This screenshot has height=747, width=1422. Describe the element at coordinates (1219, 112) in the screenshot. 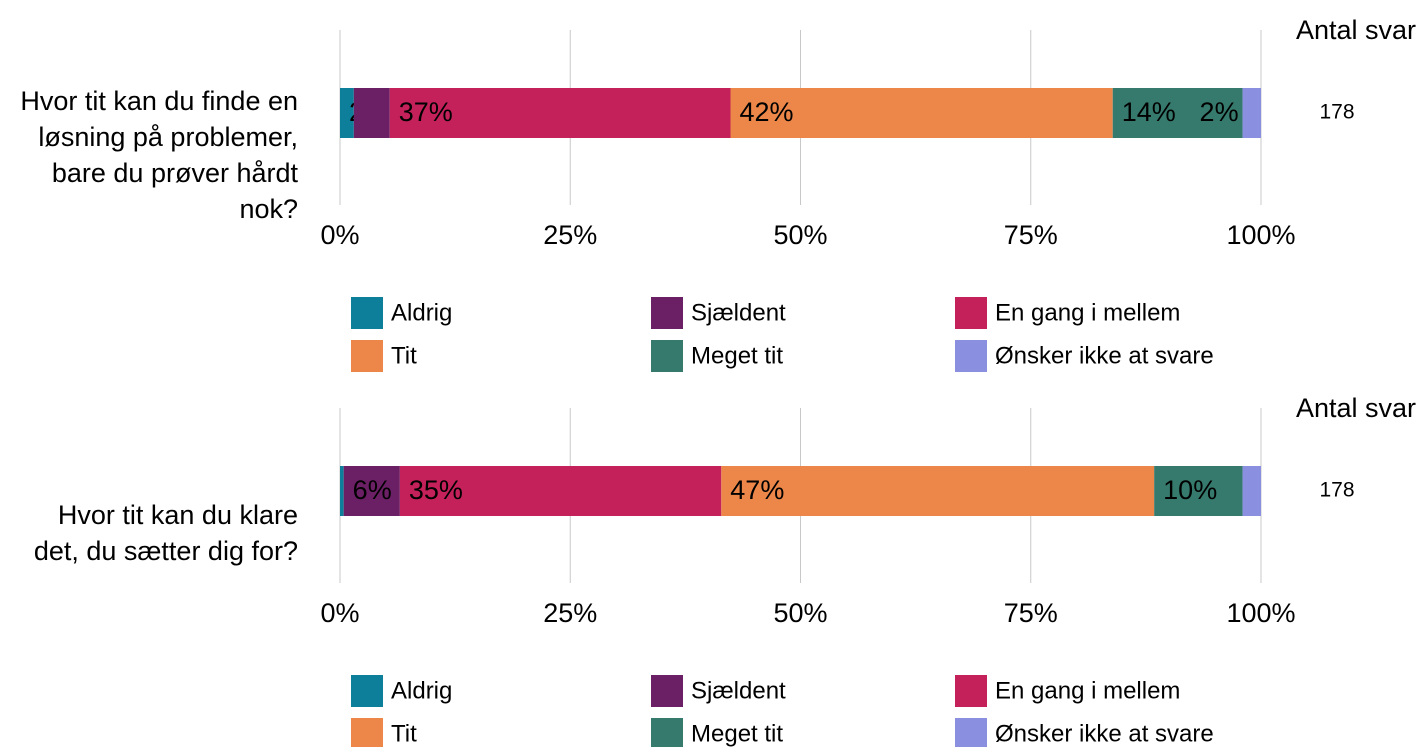

I see `data-label: 2%` at that location.